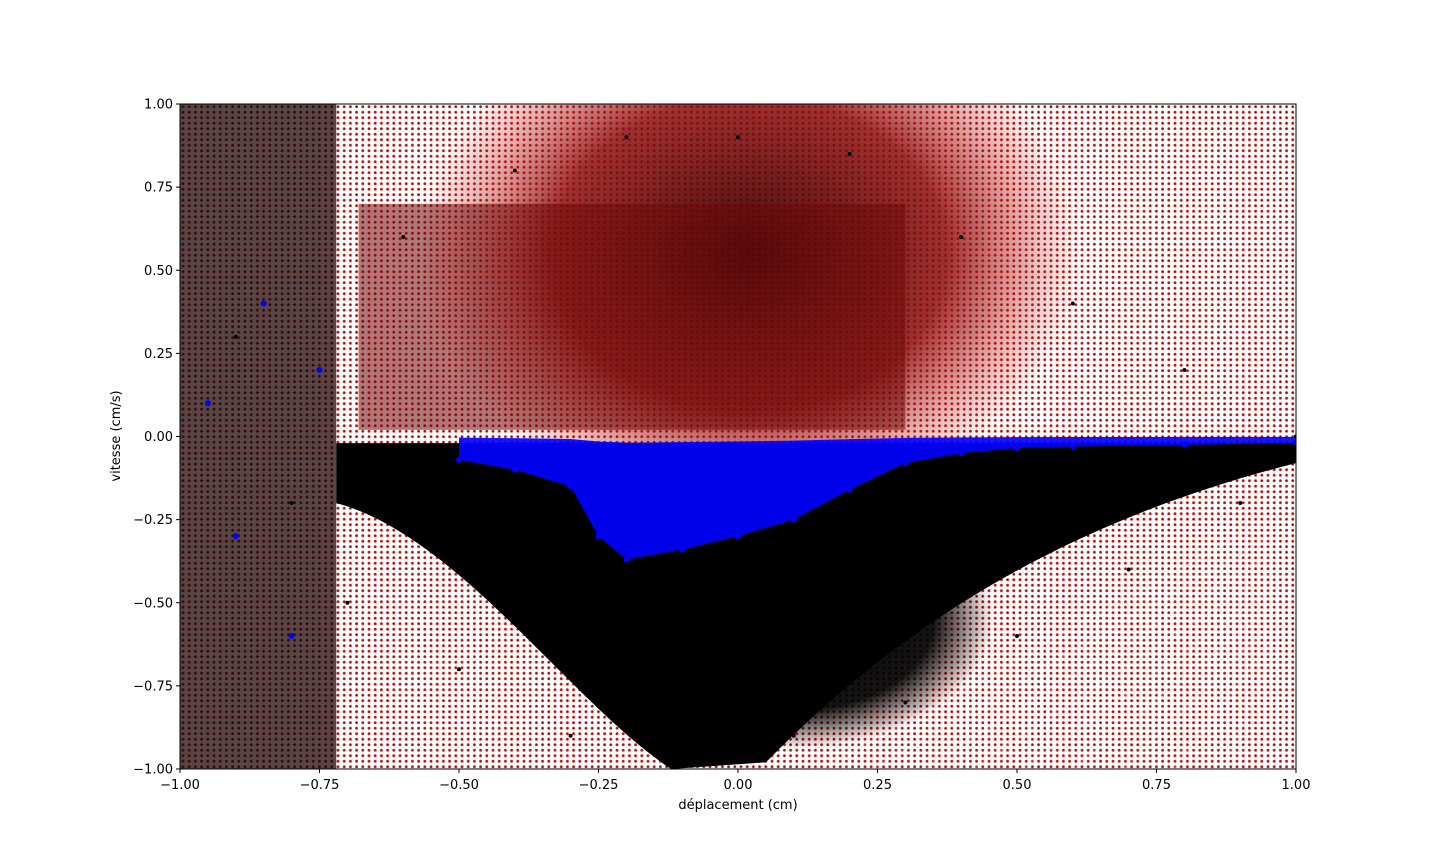 Image resolution: width=1440 pixels, height=864 pixels. Describe the element at coordinates (180, 785) in the screenshot. I see `x-tick-label: −1.00` at that location.